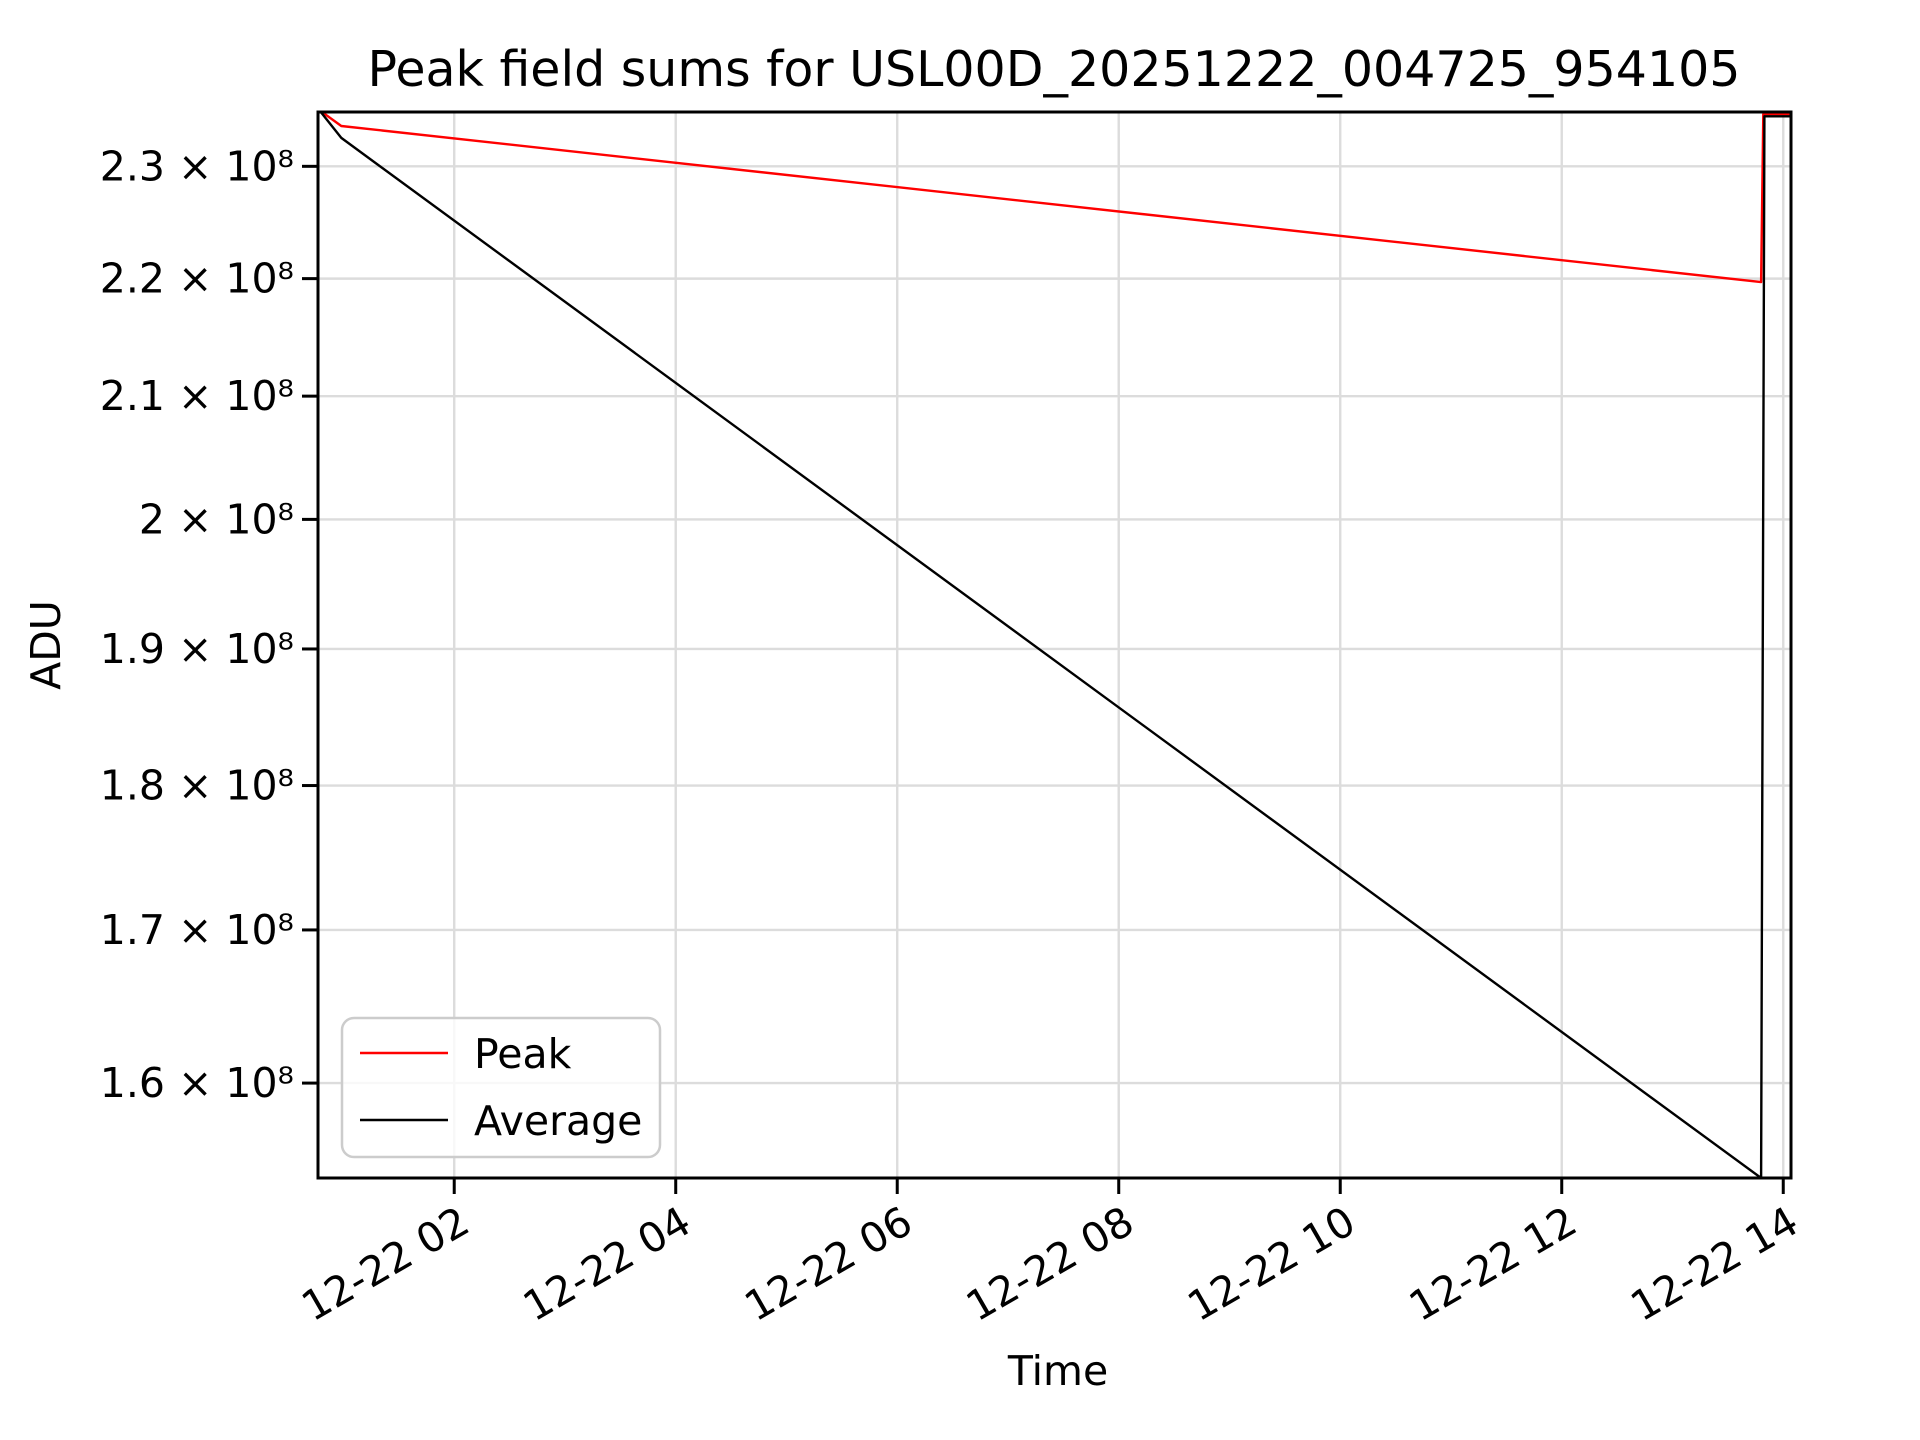 This screenshot has width=1920, height=1440. What do you see at coordinates (1493, 1264) in the screenshot?
I see `x-tick-label: 12-22 12` at bounding box center [1493, 1264].